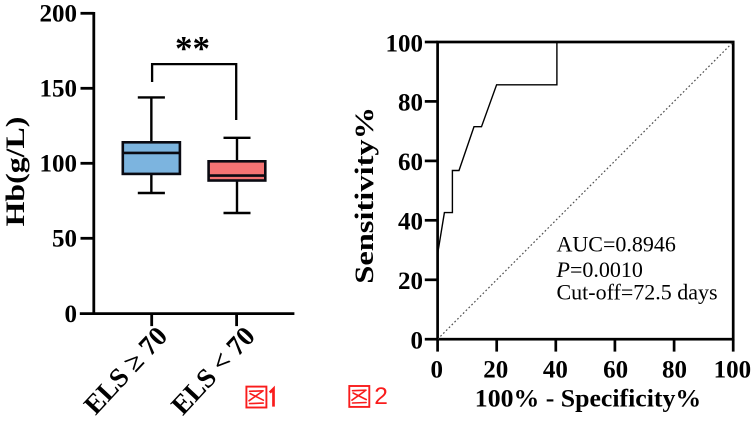  What do you see at coordinates (64, 239) in the screenshot?
I see `svg-text: 50` at bounding box center [64, 239].